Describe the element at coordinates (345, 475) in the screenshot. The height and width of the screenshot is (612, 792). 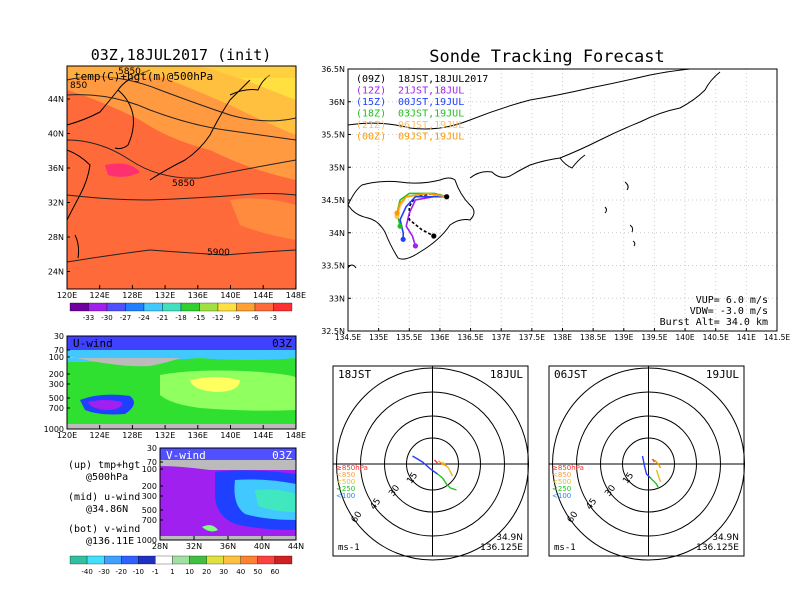
I see `hodo-level-label: <850` at that location.